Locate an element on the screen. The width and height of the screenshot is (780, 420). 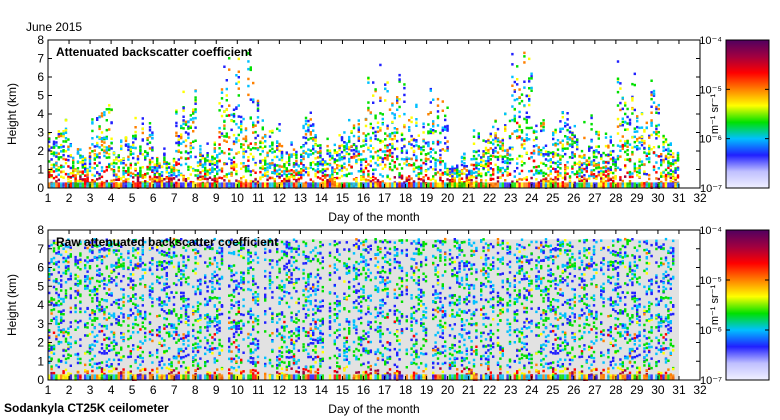
x-axis-label: Day of the month is located at coordinates (373, 409).